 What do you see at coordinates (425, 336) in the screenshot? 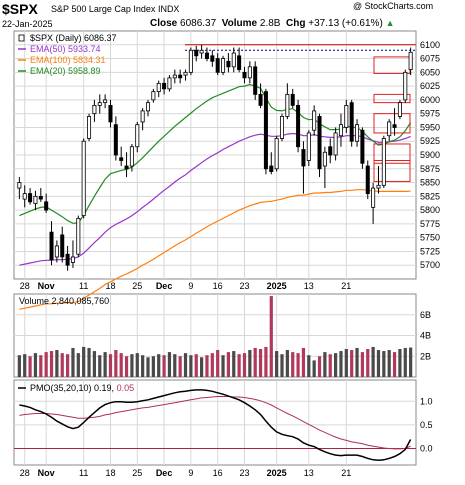
I see `volume-tick-label: 4B` at bounding box center [425, 336].